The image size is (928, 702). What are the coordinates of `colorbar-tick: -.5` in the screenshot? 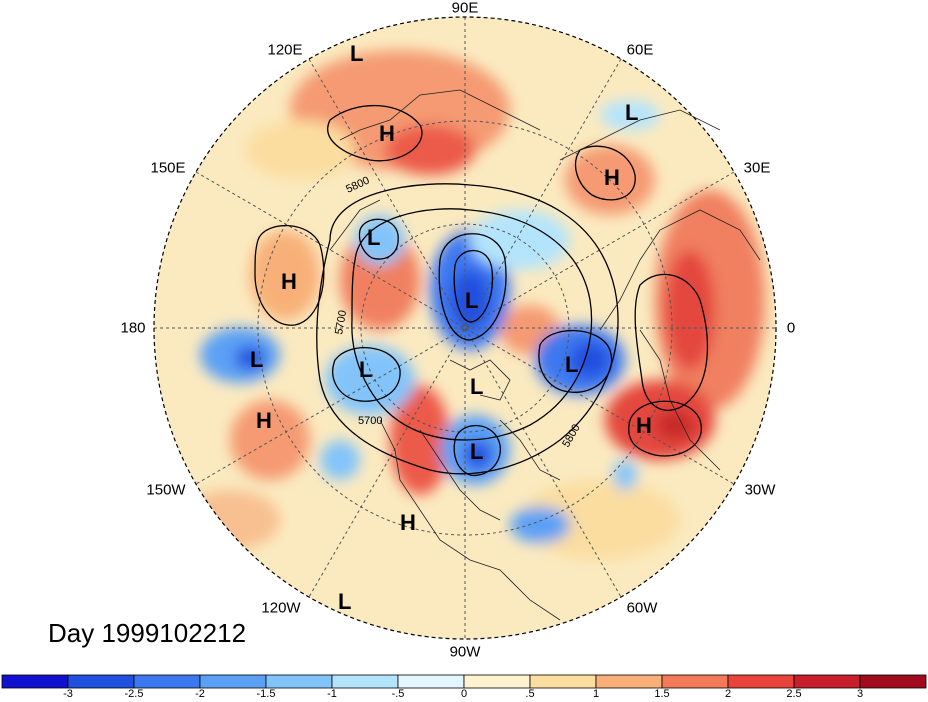 It's located at (398, 694).